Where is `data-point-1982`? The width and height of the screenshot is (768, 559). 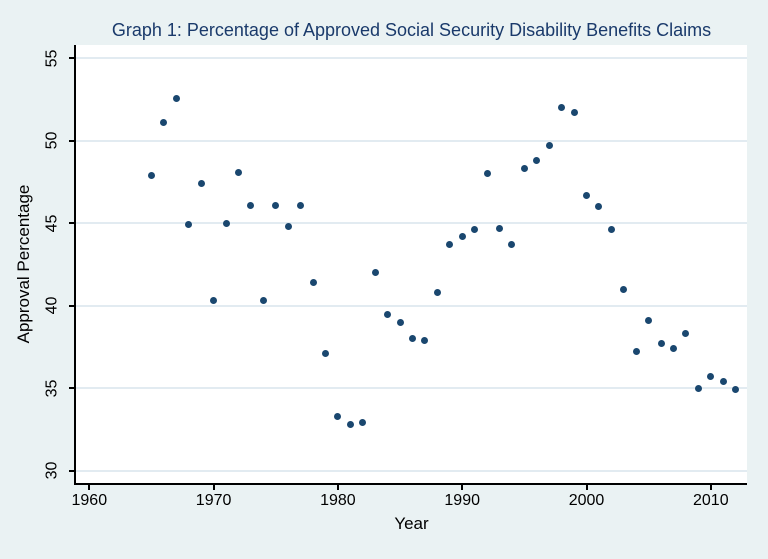
data-point-1982 is located at coordinates (363, 423).